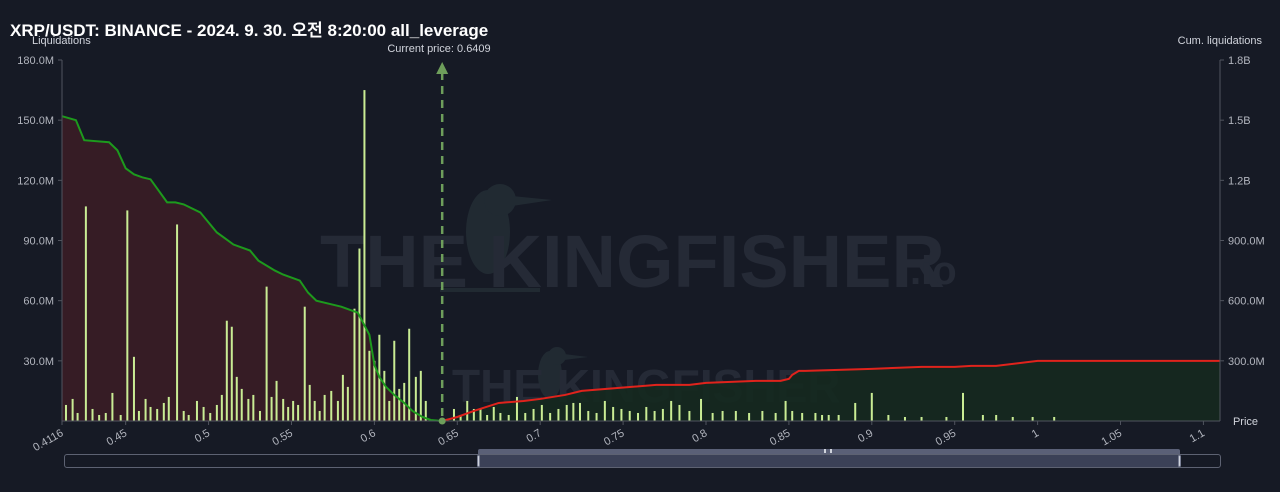 This screenshot has height=492, width=1280. Describe the element at coordinates (35, 61) in the screenshot. I see `y-tick-label: 180.0M` at that location.